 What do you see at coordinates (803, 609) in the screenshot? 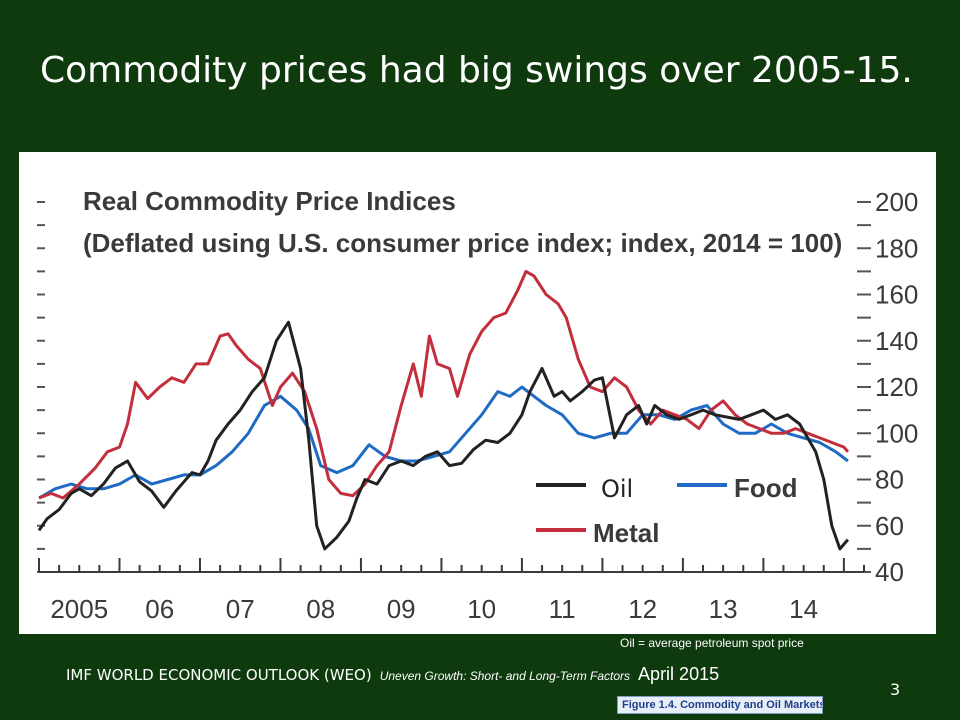
I see `x-tick-label: 14` at bounding box center [803, 609].